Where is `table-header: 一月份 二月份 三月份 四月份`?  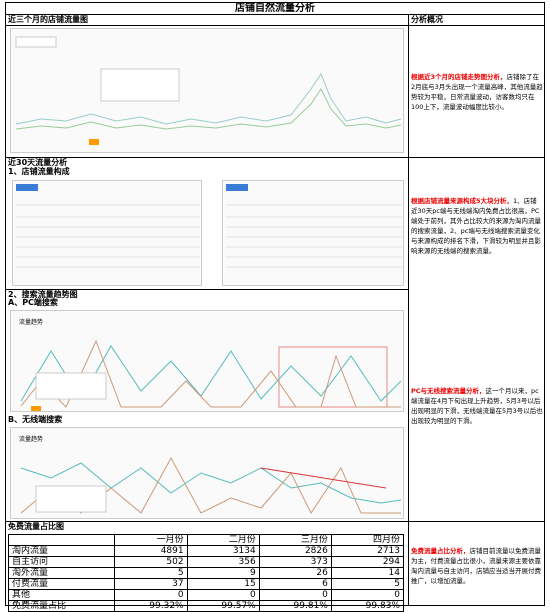
table-header: 一月份 二月份 三月份 四月份 is located at coordinates (206, 540).